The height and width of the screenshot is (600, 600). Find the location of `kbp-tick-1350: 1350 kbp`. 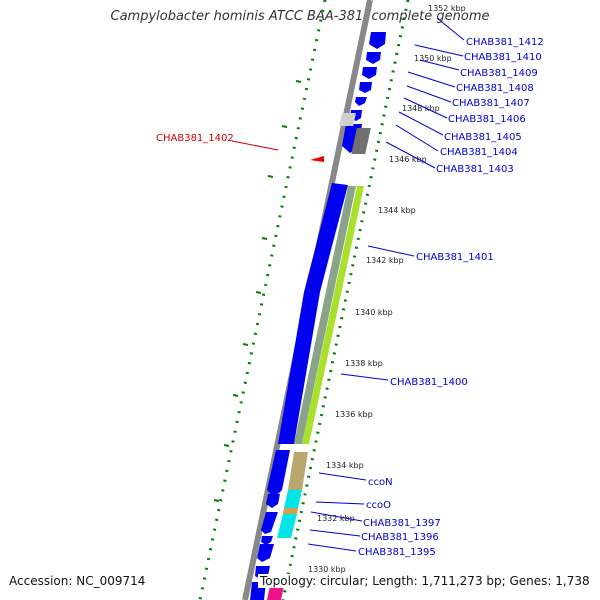

kbp-tick-1350: 1350 kbp is located at coordinates (433, 58).